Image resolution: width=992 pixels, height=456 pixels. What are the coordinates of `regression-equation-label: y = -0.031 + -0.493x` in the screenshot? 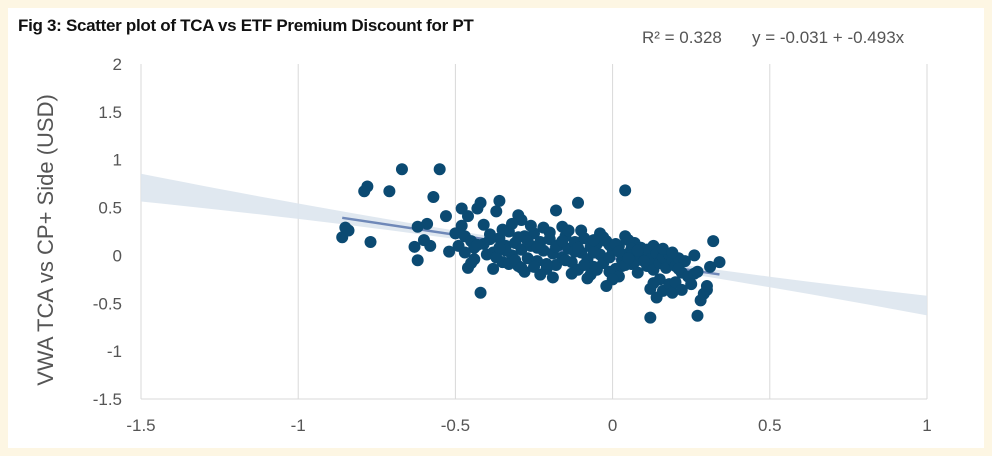 It's located at (828, 37).